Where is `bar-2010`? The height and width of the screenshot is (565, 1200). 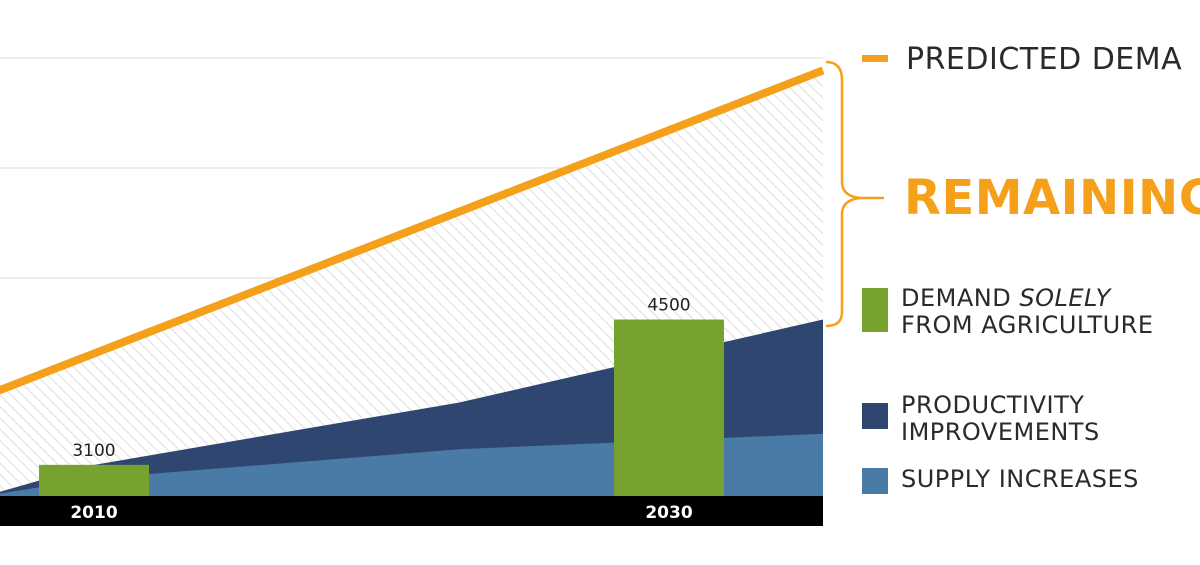 bar-2010 is located at coordinates (94, 480).